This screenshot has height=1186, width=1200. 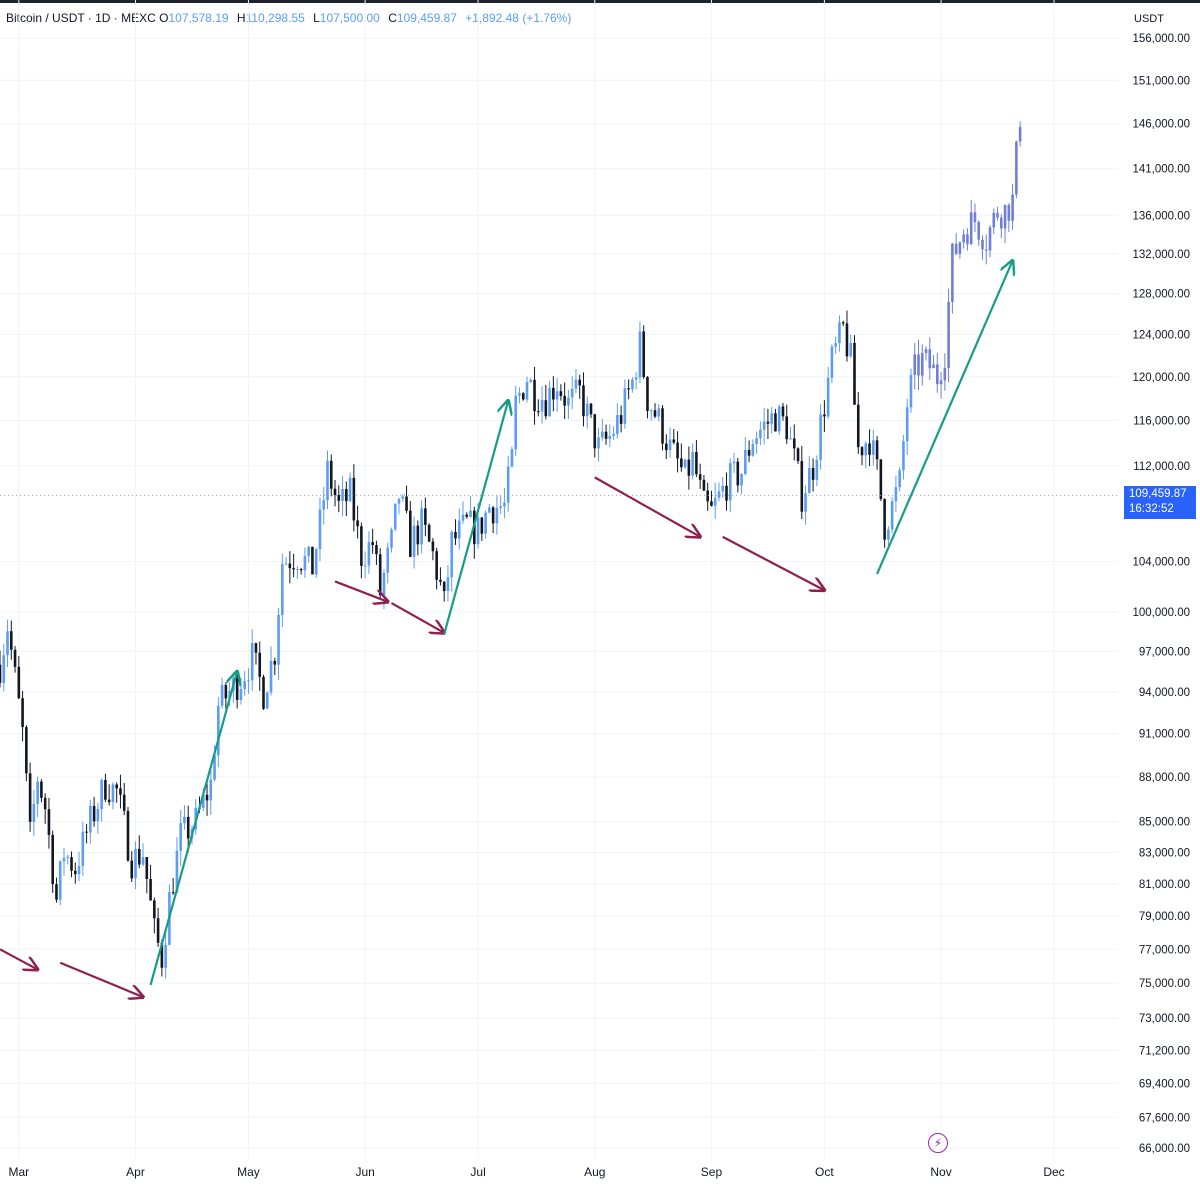 I want to click on currency-label: USDT, so click(x=1149, y=19).